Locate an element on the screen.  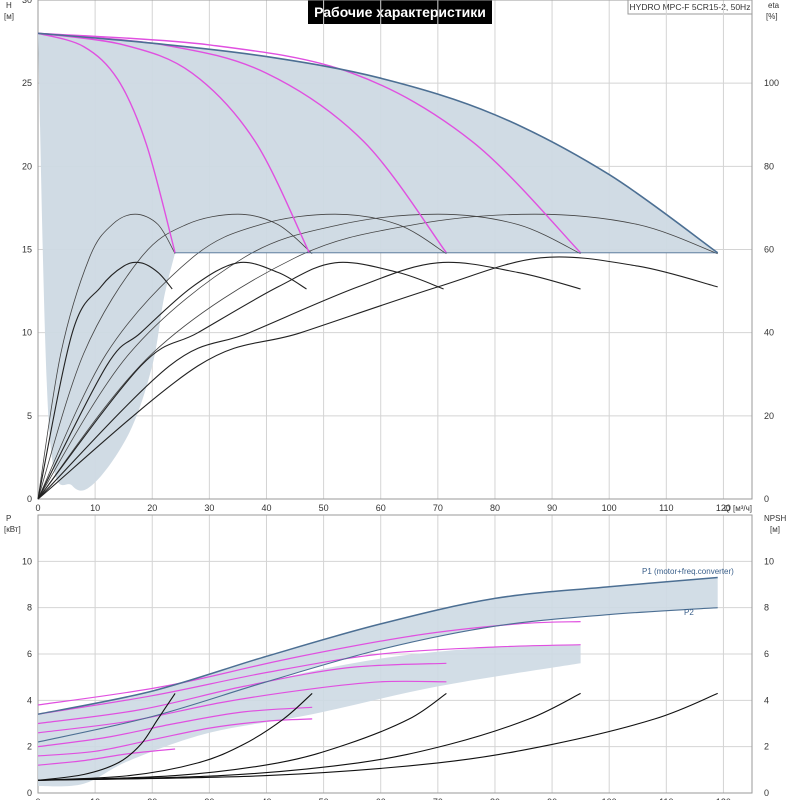
power-band-lower is located at coordinates (309, 715).